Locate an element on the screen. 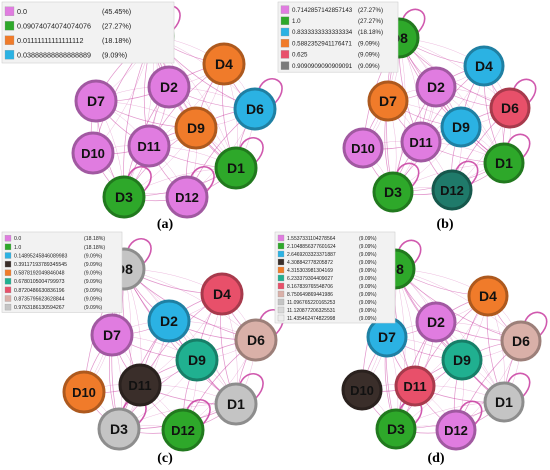 The height and width of the screenshot is (470, 550). panel-label: (c) is located at coordinates (165, 458).